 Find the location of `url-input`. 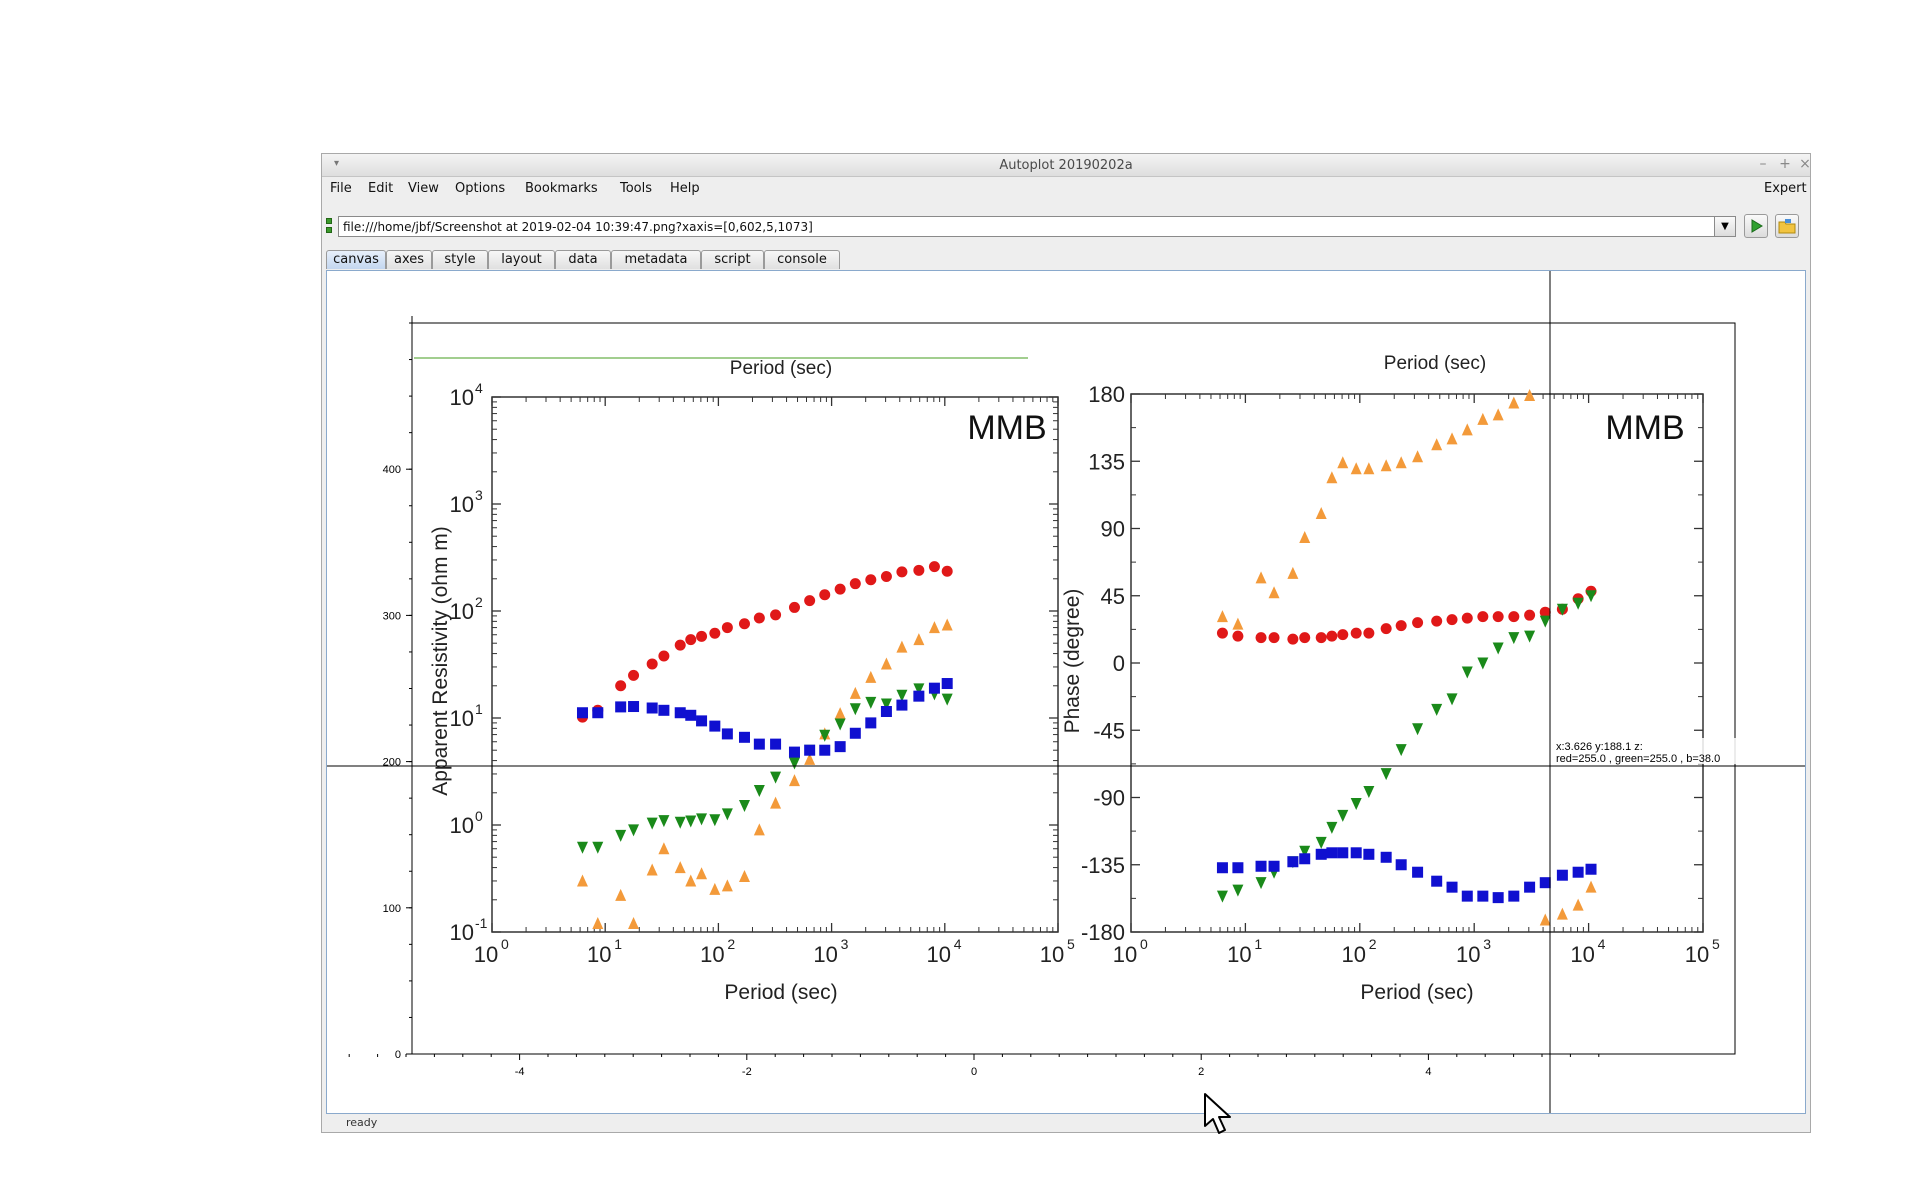

url-input is located at coordinates (1037, 226).